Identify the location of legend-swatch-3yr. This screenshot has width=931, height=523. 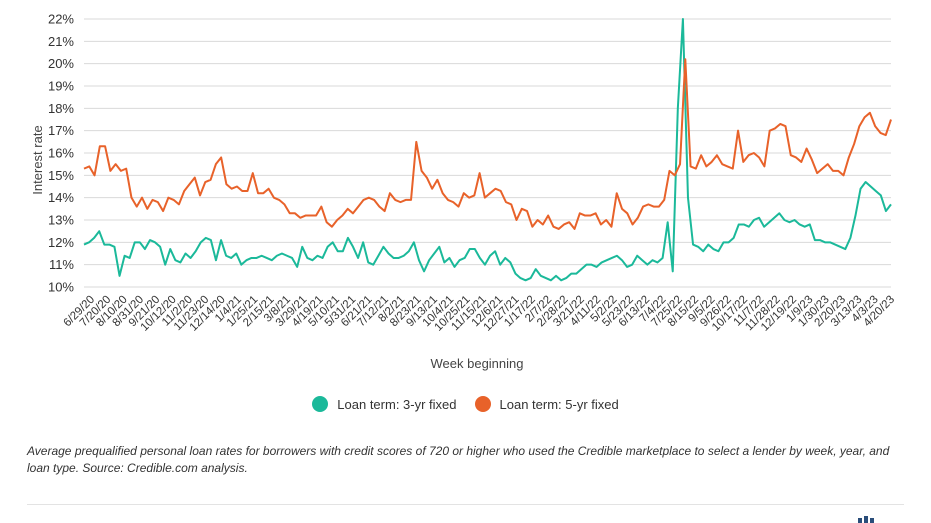
(320, 404).